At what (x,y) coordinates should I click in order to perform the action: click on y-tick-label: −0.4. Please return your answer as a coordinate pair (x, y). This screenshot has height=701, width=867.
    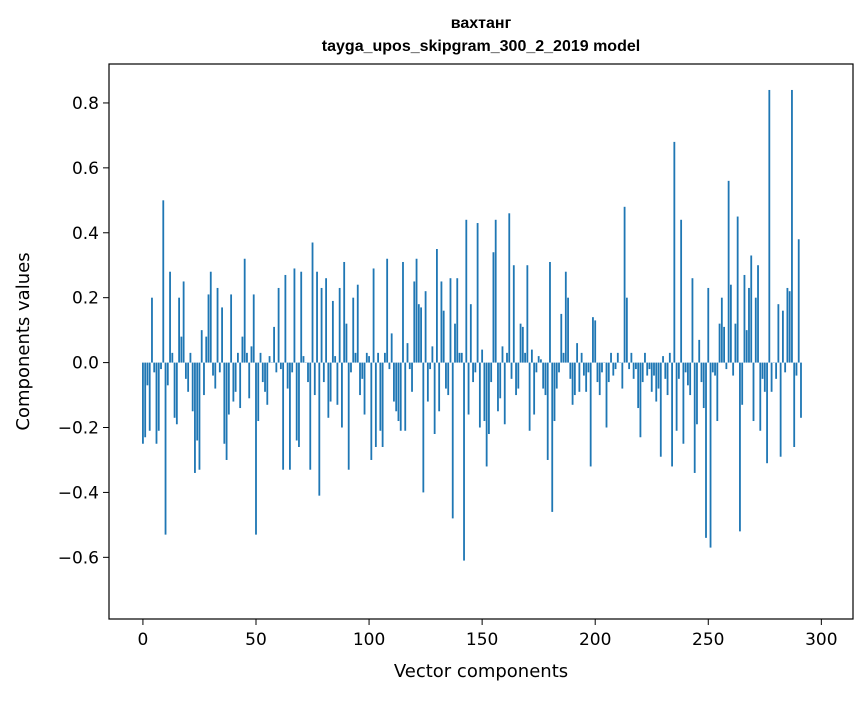
    Looking at the image, I should click on (78, 493).